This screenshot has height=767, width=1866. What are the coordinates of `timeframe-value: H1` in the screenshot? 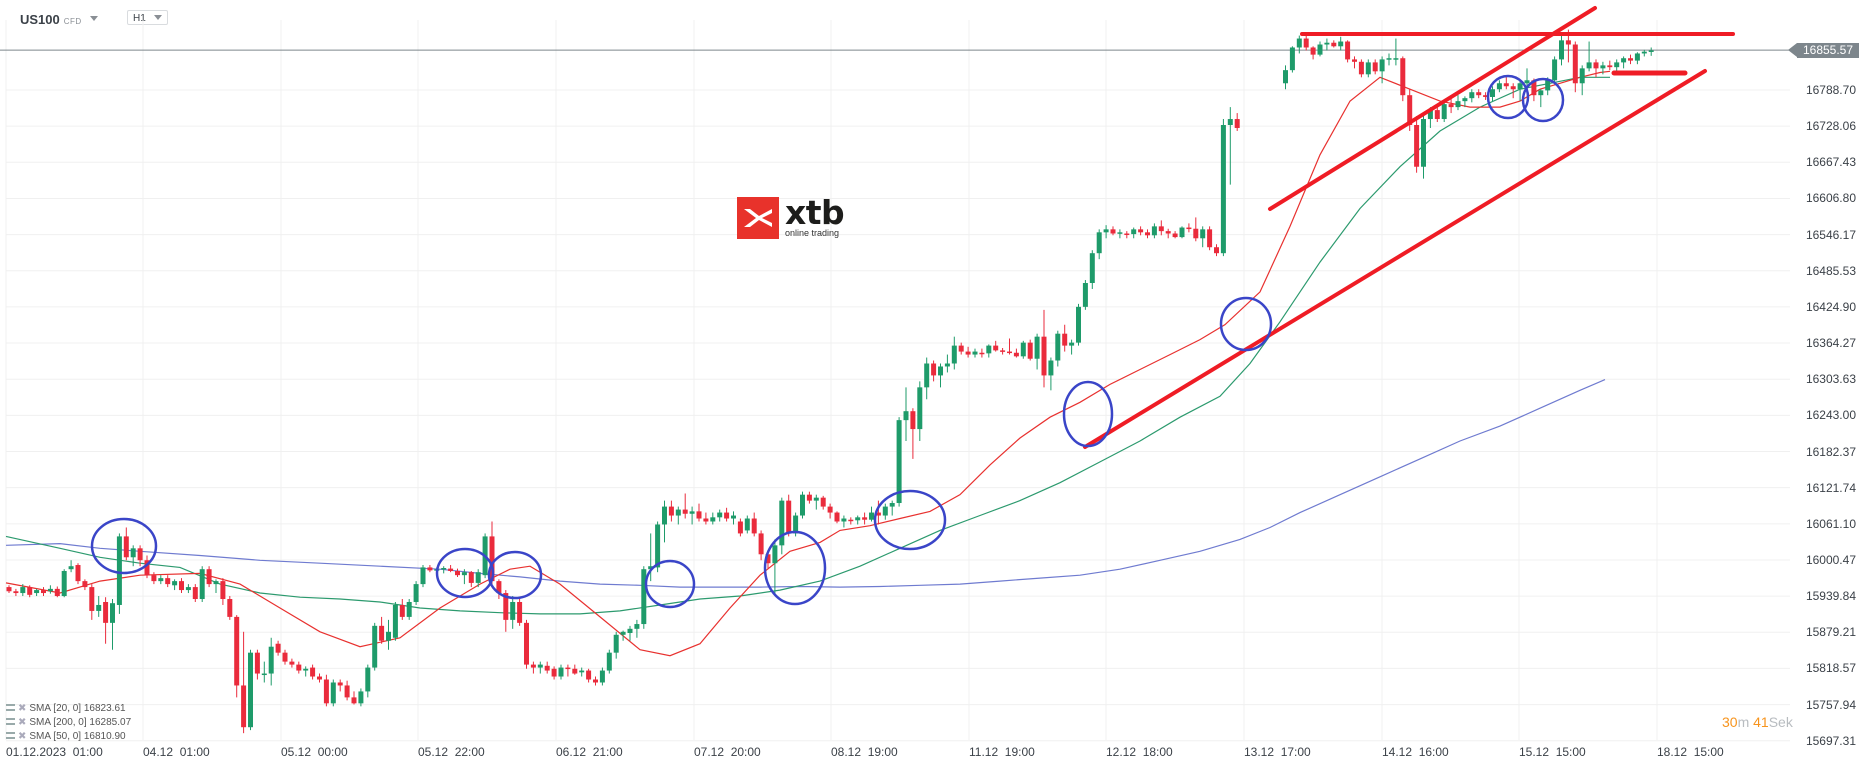 It's located at (139, 18).